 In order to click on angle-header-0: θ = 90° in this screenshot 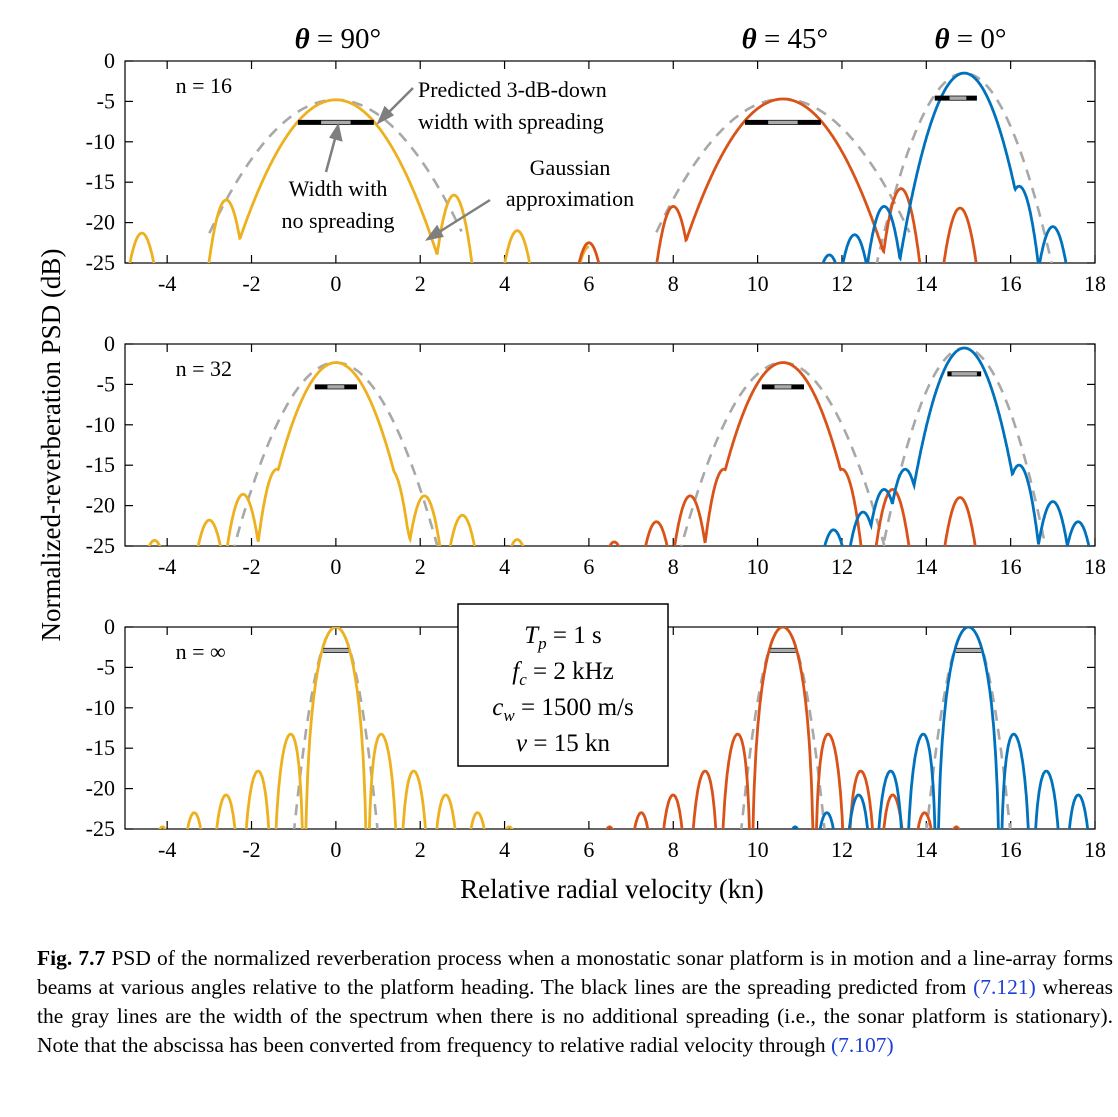, I will do `click(338, 39)`.